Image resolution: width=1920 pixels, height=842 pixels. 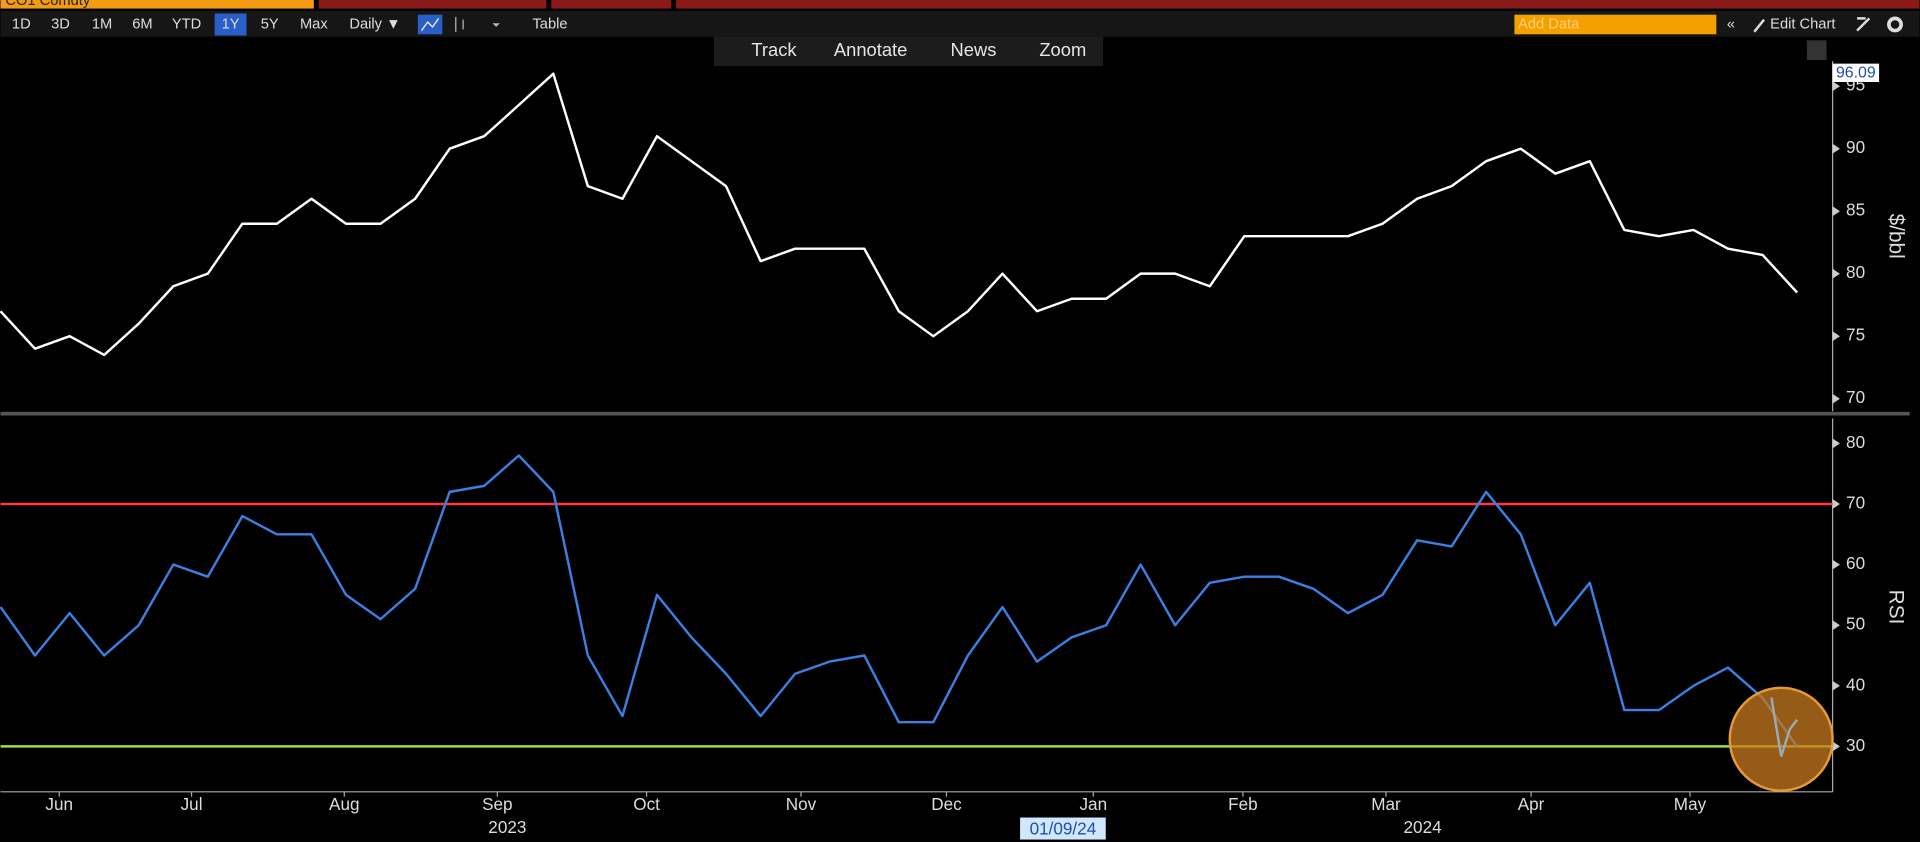 What do you see at coordinates (646, 804) in the screenshot?
I see `x-tick-label: Oct` at bounding box center [646, 804].